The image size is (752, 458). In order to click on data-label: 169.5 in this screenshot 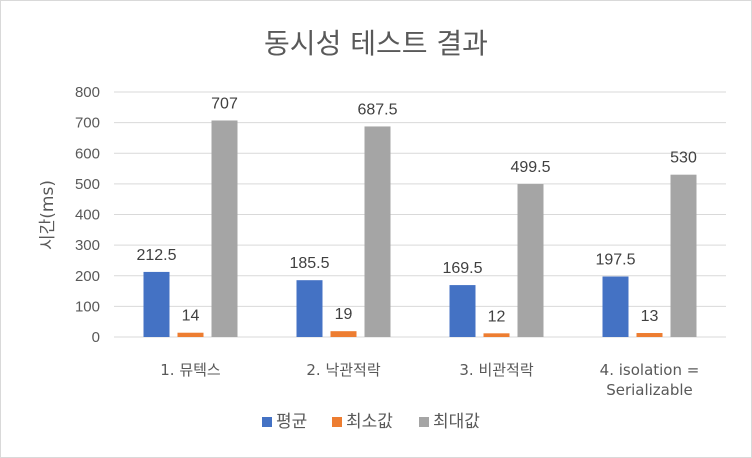, I will do `click(462, 268)`.